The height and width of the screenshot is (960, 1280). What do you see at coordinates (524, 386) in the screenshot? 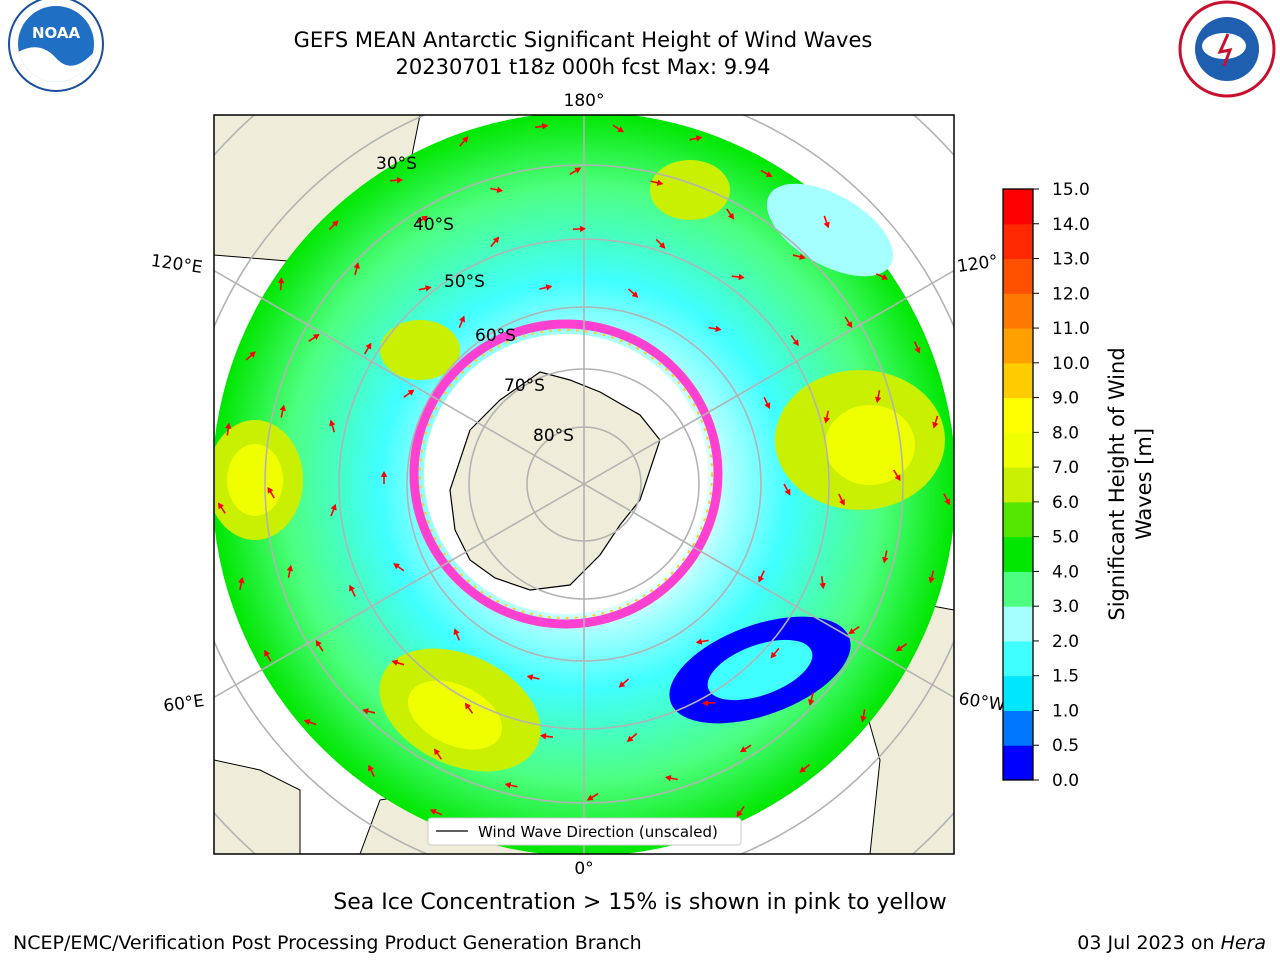
I see `lat-label-70s: 70°S` at bounding box center [524, 386].